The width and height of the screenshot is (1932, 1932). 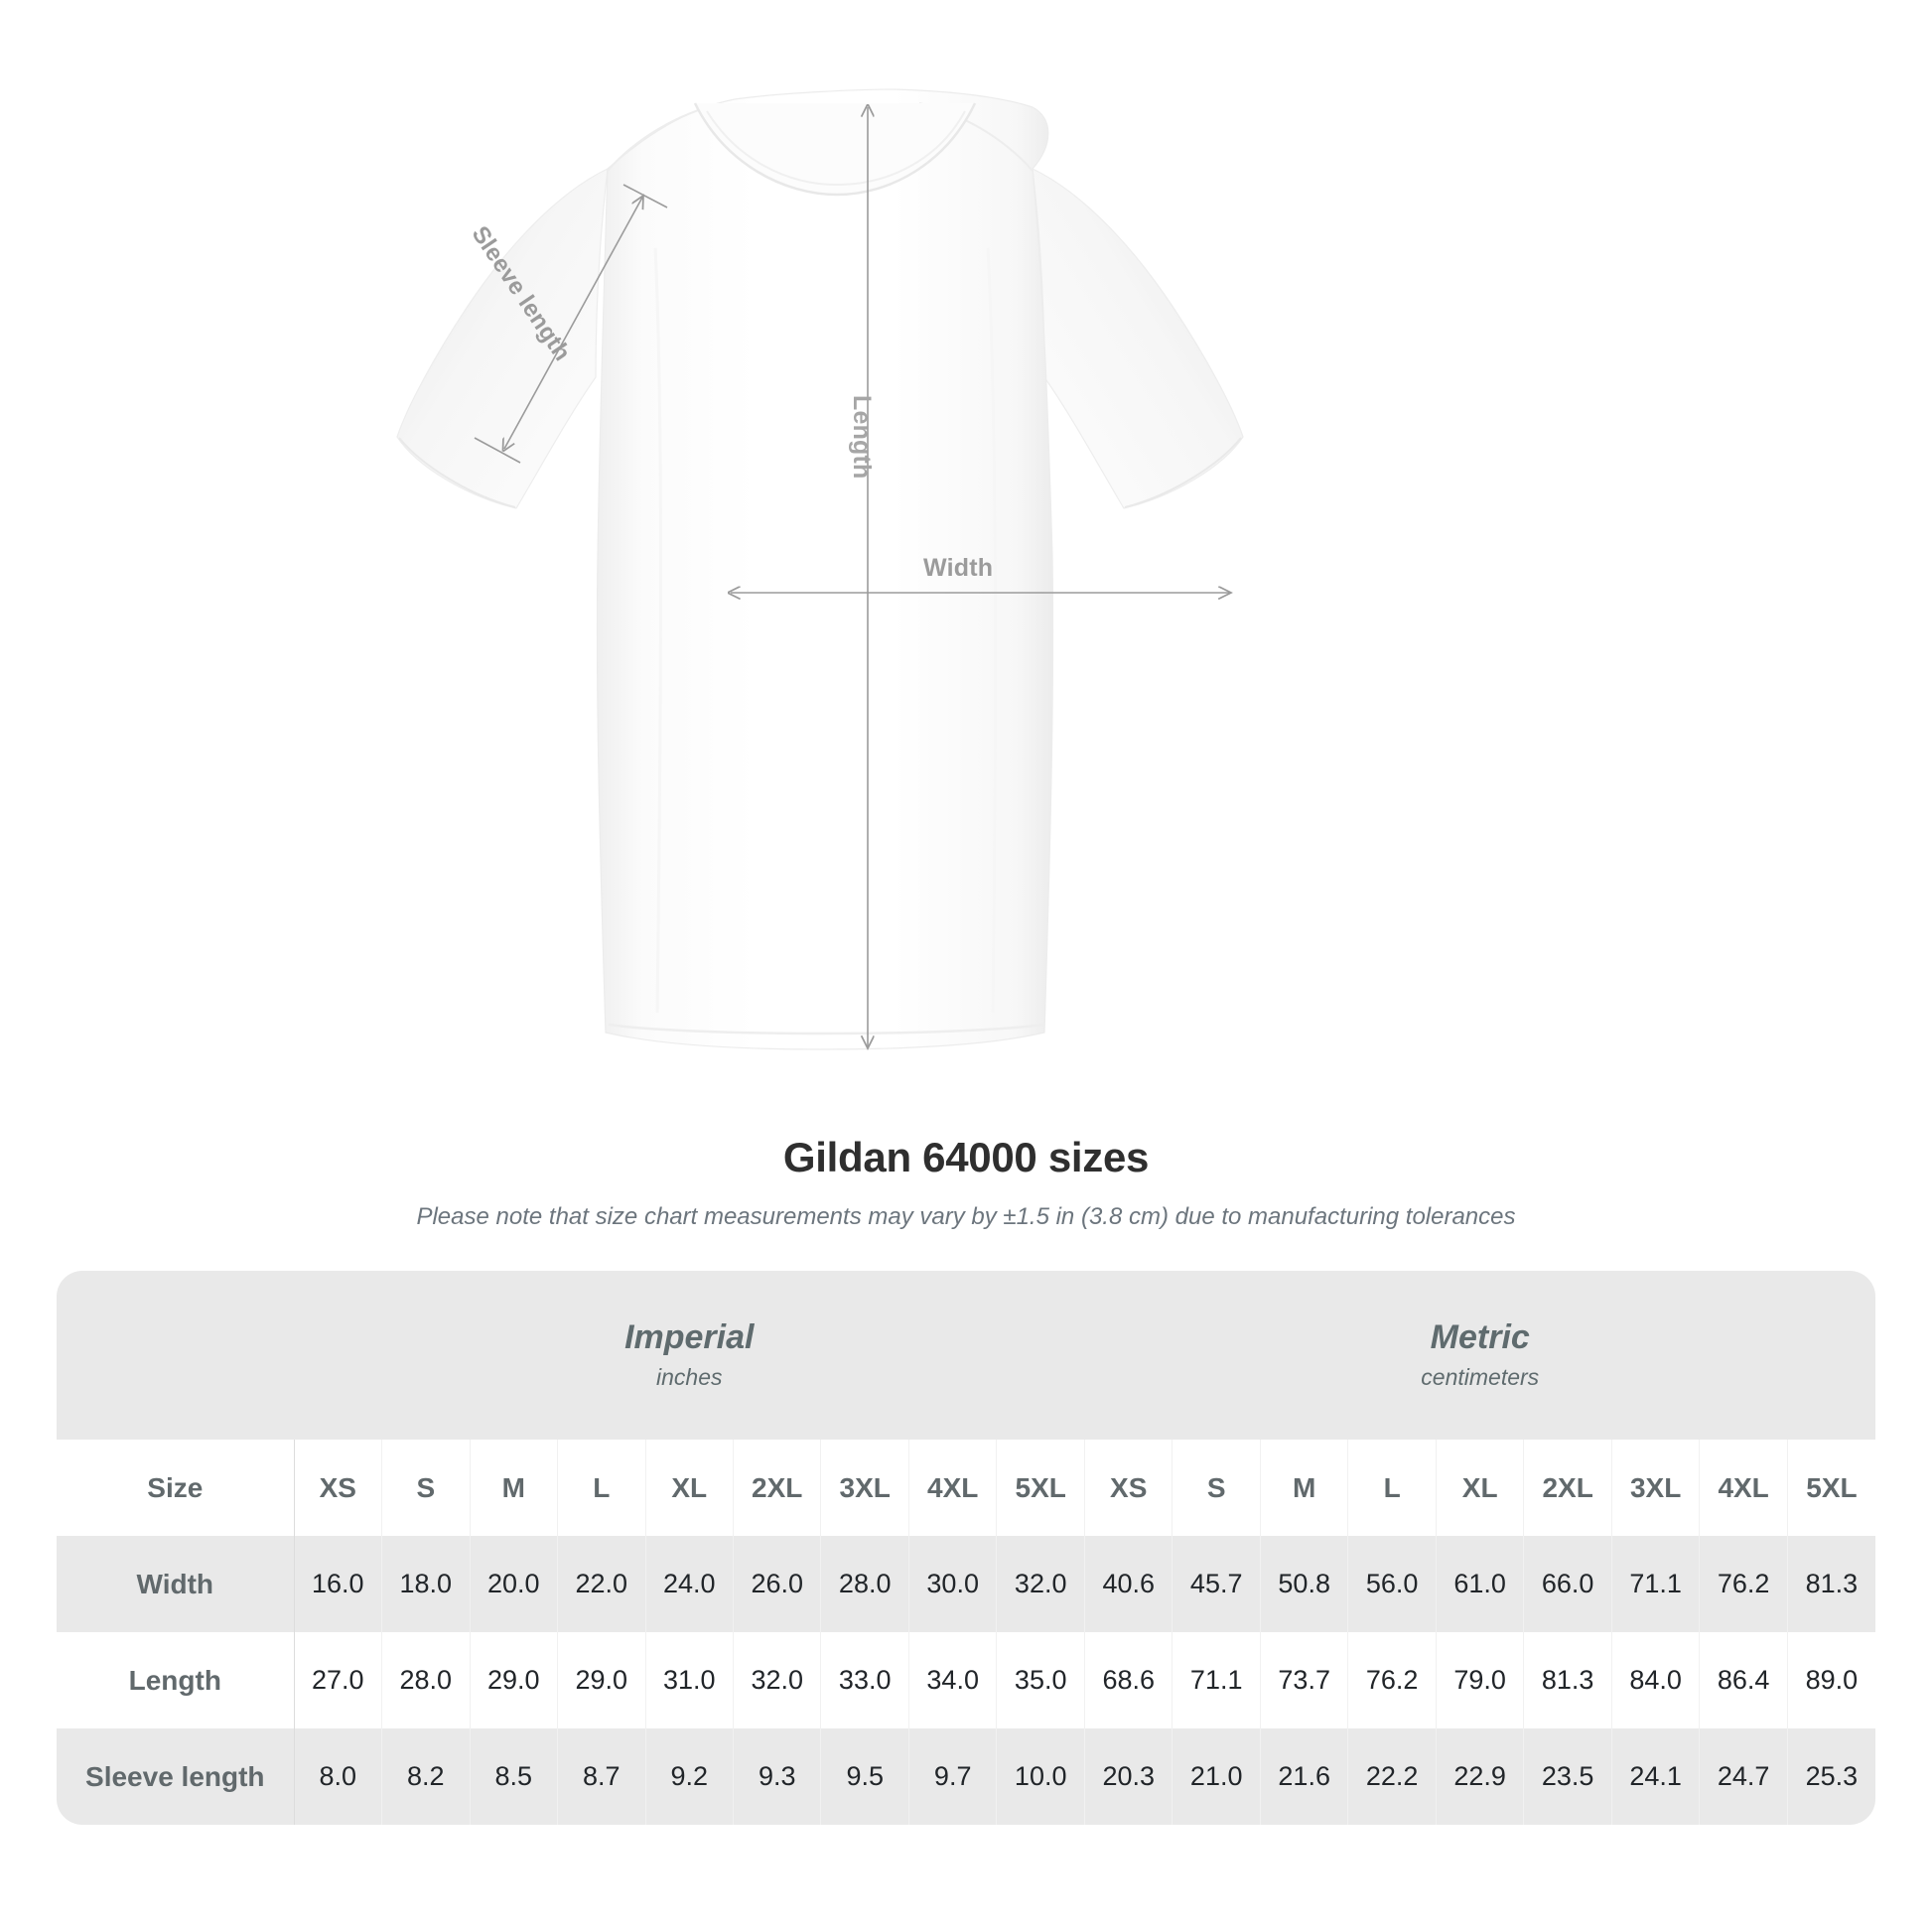 I want to click on cell-sleeve-metric-m: 21.6, so click(x=1303, y=1777).